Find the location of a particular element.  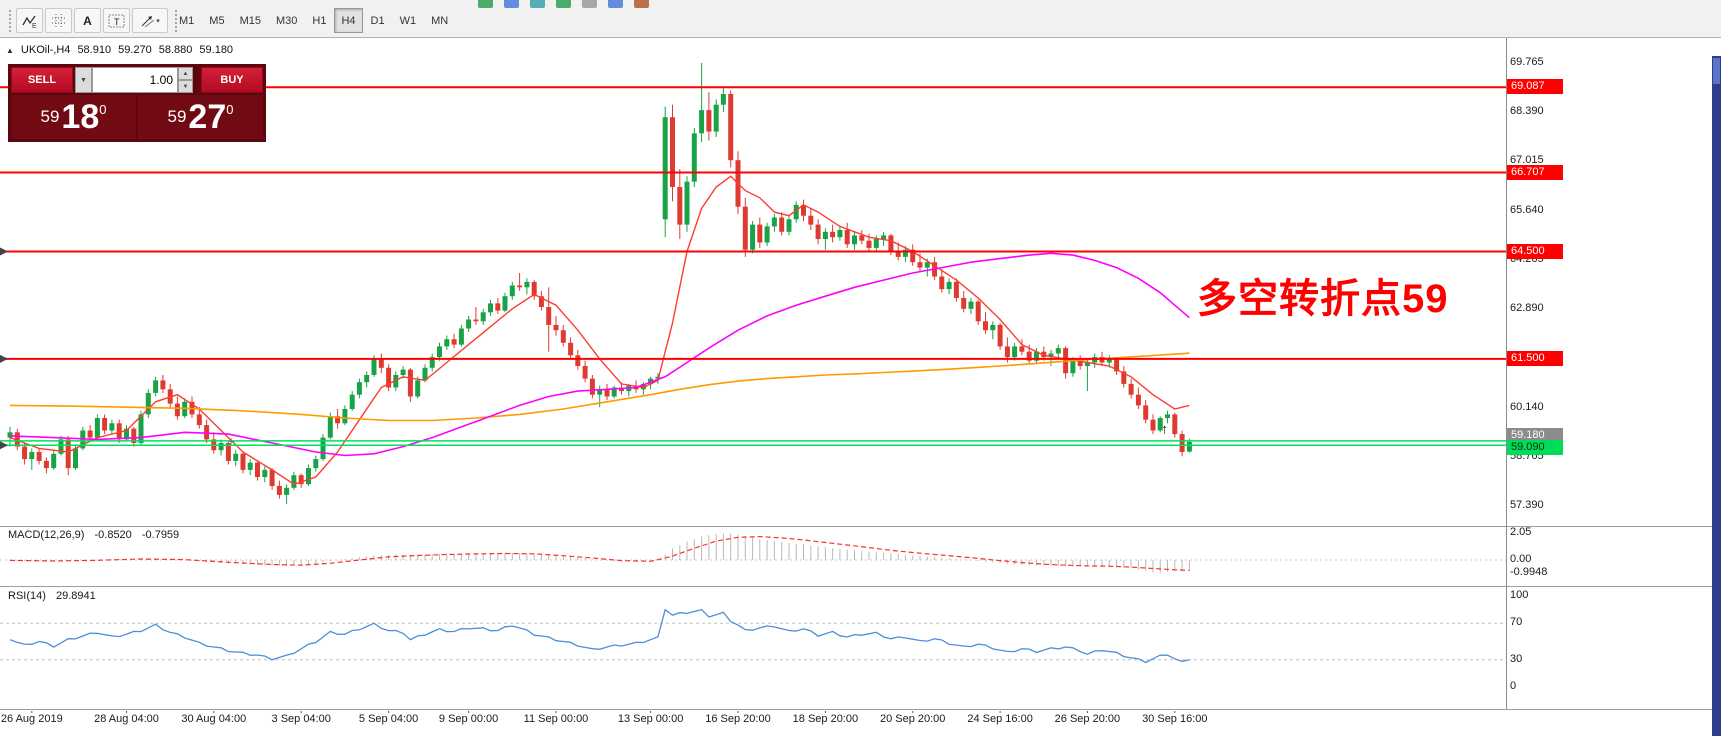

scrollbar-thumb is located at coordinates (1716, 71).